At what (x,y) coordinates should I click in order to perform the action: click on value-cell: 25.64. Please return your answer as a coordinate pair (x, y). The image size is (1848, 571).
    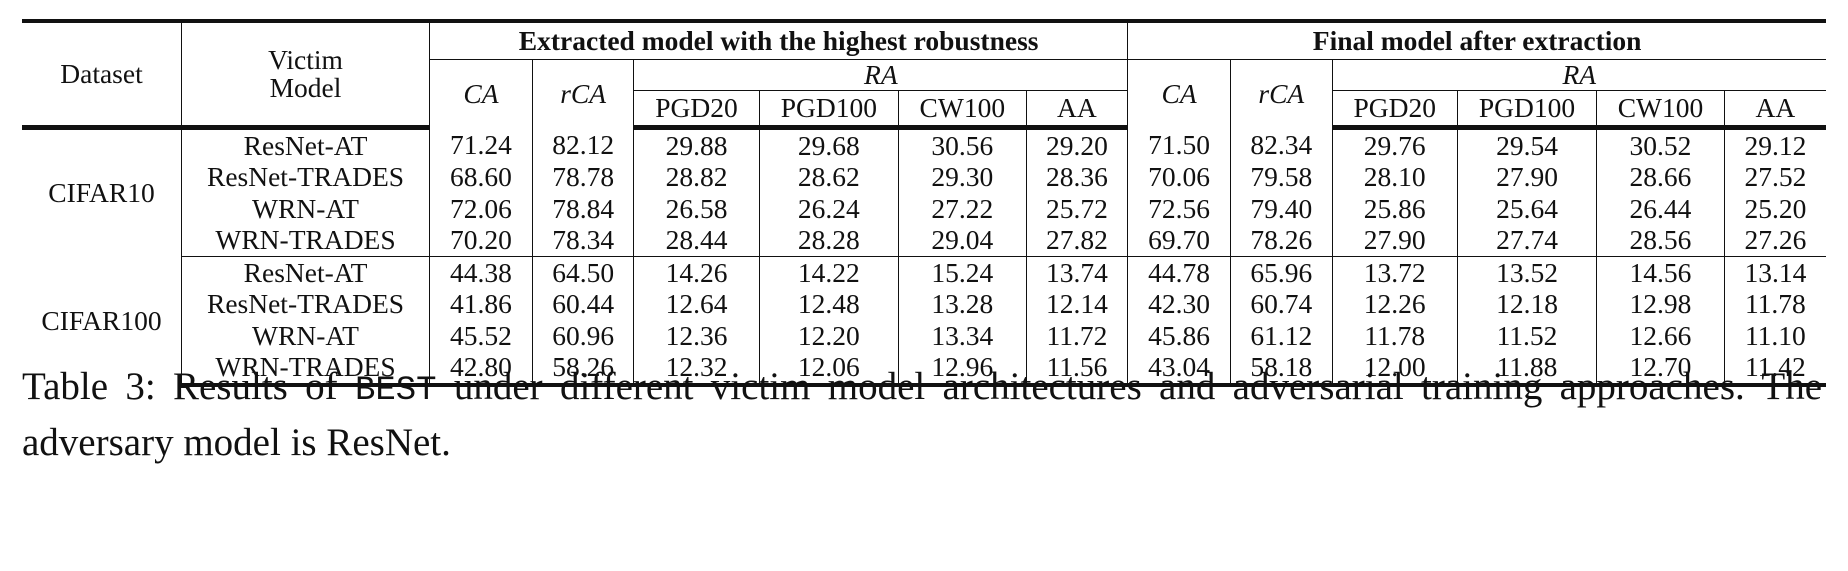
    Looking at the image, I should click on (1527, 209).